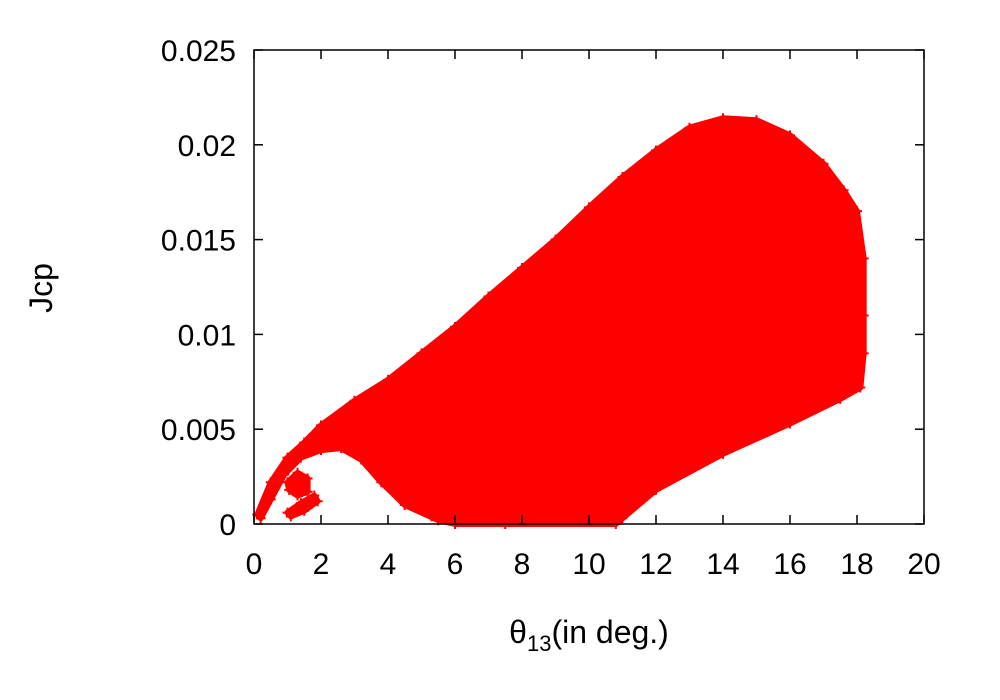 The width and height of the screenshot is (1000, 700). Describe the element at coordinates (207, 335) in the screenshot. I see `y-tick-label: 0.01` at that location.